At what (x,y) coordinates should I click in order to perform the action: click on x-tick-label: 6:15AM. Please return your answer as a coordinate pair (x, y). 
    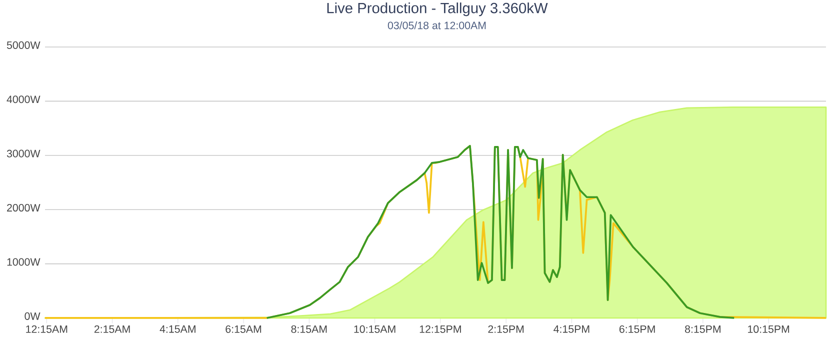
    Looking at the image, I should click on (244, 329).